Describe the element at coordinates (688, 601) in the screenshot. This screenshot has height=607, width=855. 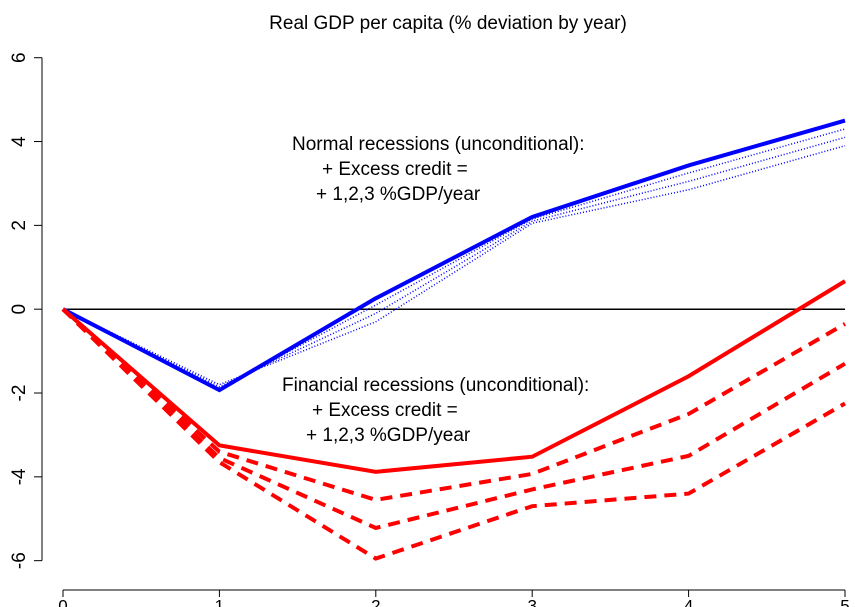
I see `x-tick-label: 4` at that location.